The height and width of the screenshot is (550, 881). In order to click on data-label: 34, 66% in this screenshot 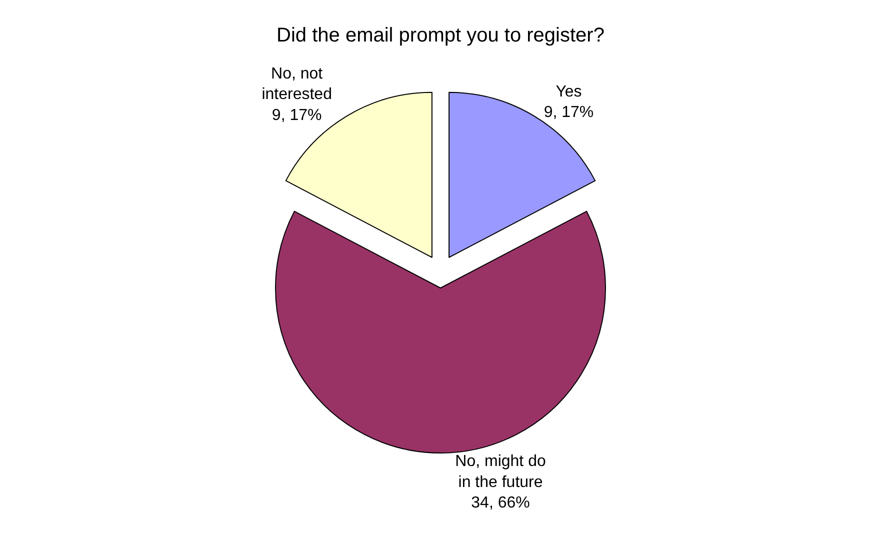, I will do `click(500, 503)`.